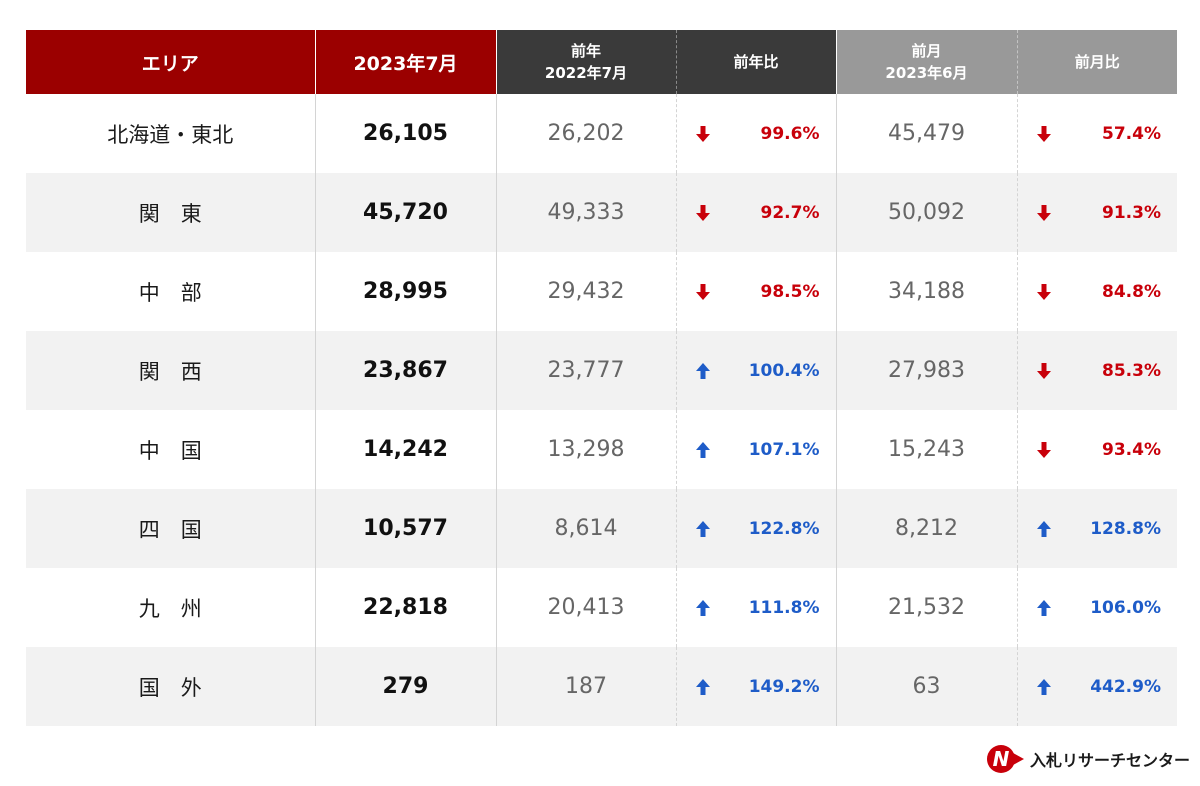 The image size is (1200, 786). I want to click on cell-yoy: 149.2%, so click(756, 686).